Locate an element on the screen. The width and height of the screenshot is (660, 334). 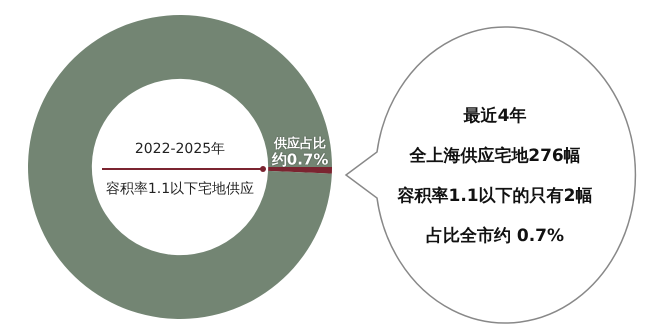
text: 最近4年 is located at coordinates (495, 116).